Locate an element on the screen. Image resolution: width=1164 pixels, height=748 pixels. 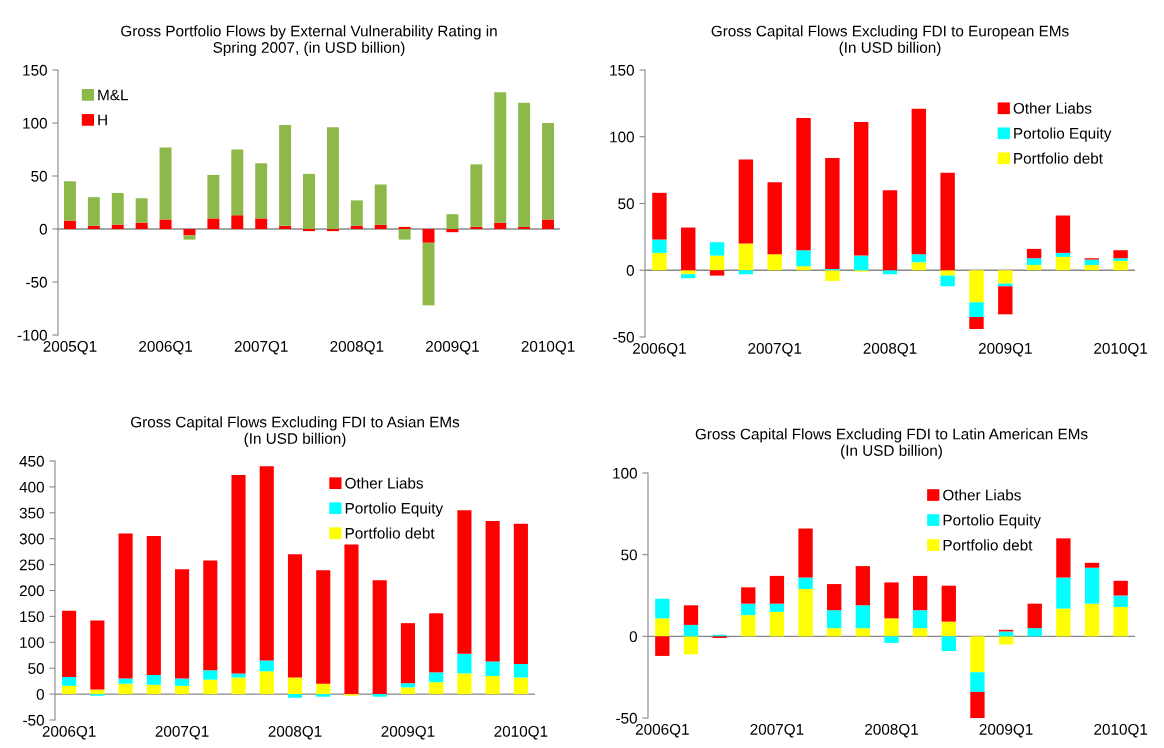
y-tick-label: 350 is located at coordinates (31, 513).